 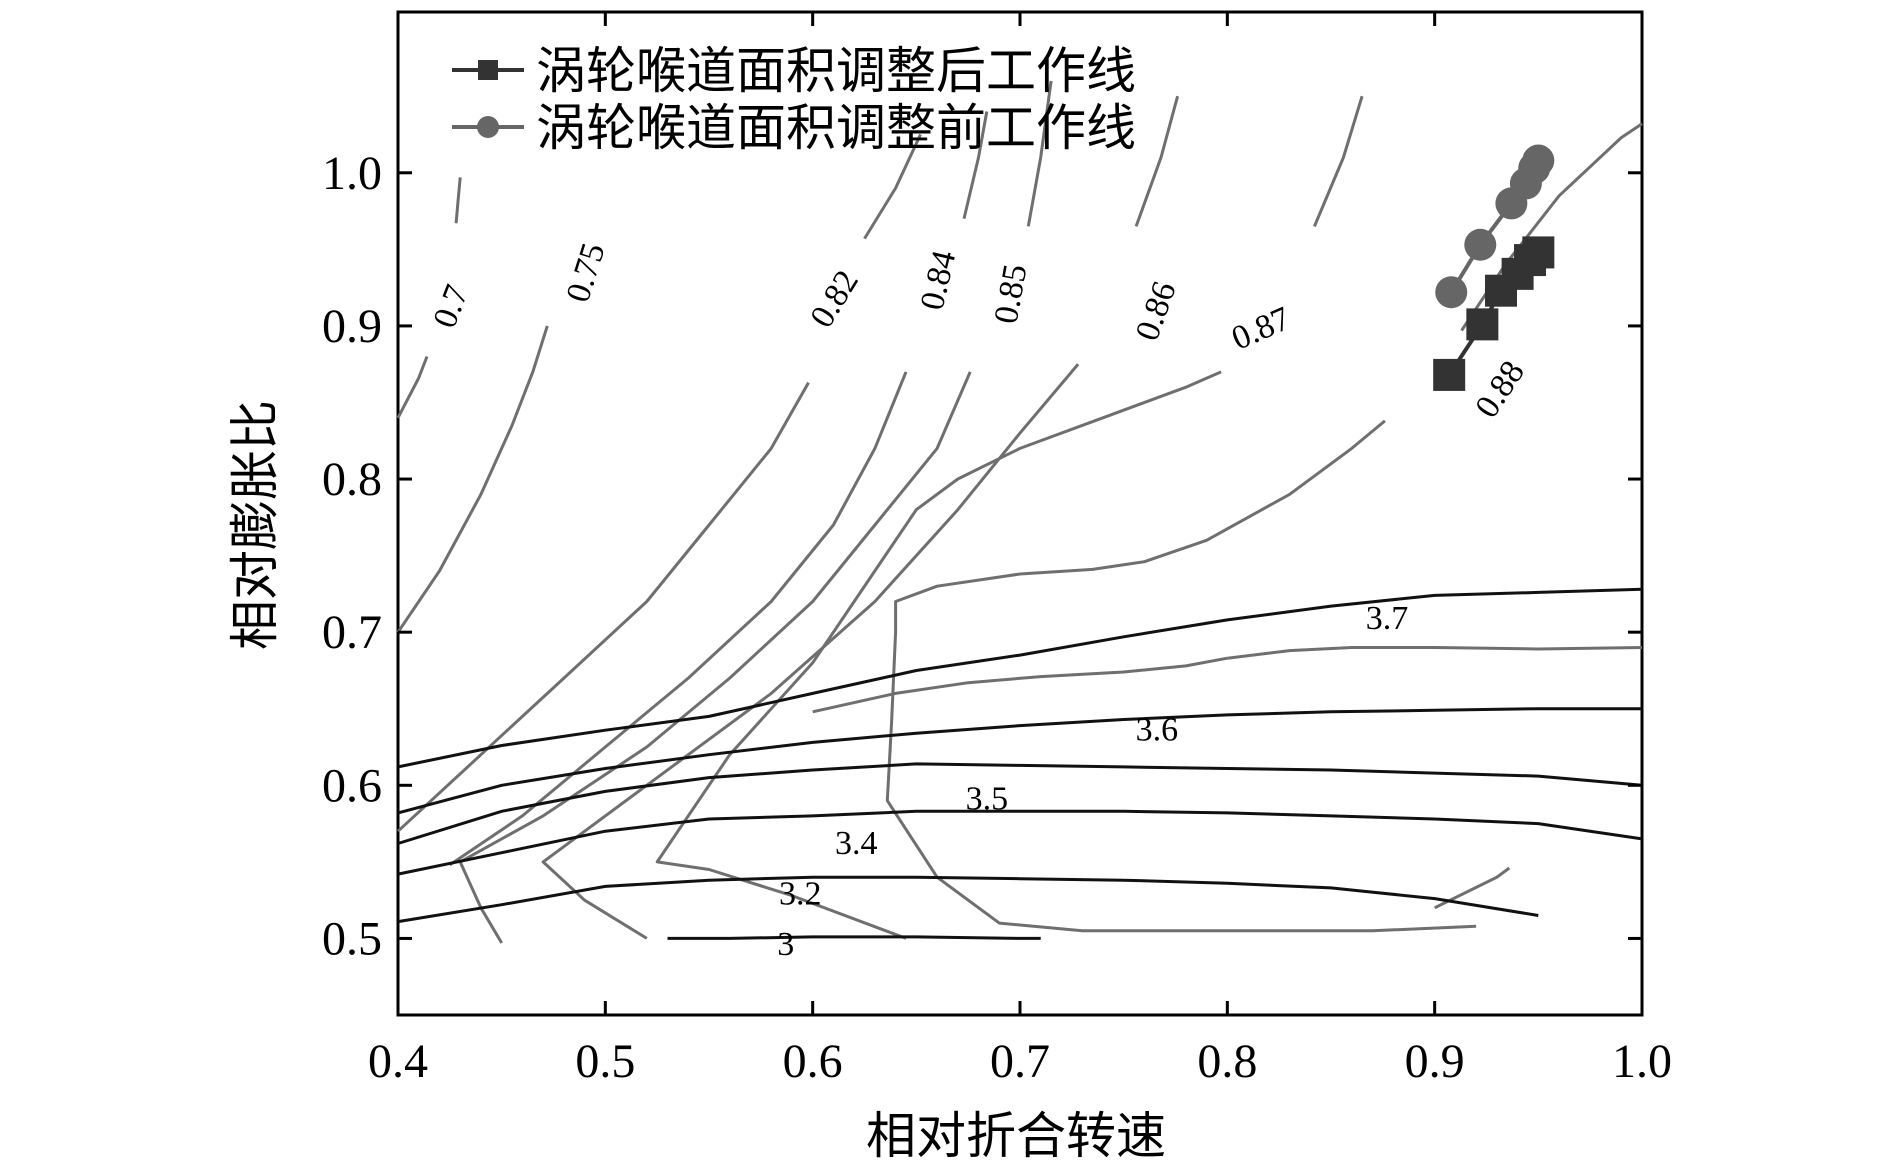 What do you see at coordinates (1227, 1061) in the screenshot?
I see `x-tick-label: 0.8` at bounding box center [1227, 1061].